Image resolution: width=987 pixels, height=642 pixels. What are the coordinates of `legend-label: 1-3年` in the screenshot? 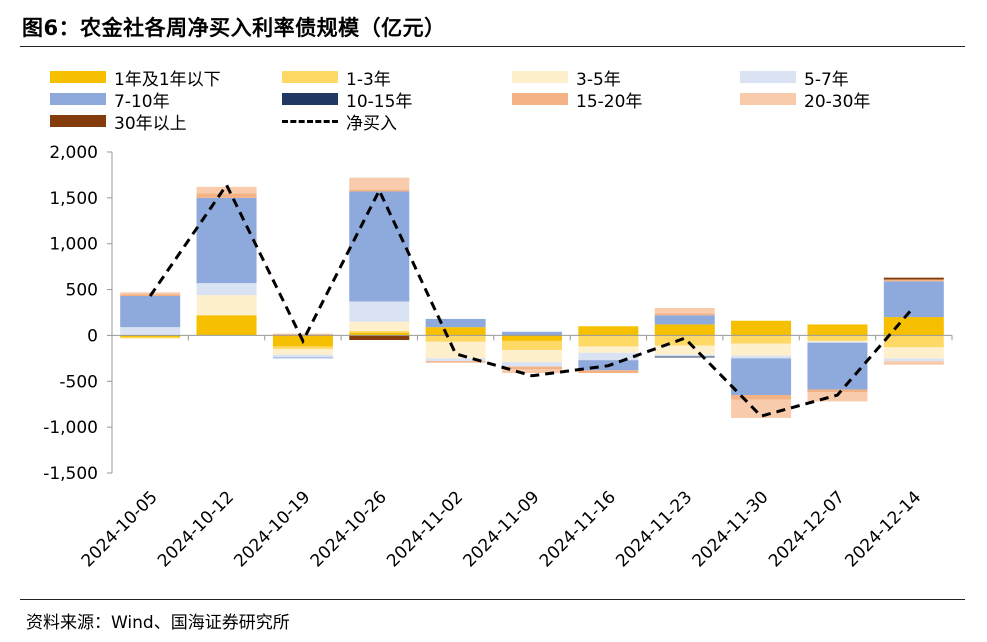 It's located at (368, 79).